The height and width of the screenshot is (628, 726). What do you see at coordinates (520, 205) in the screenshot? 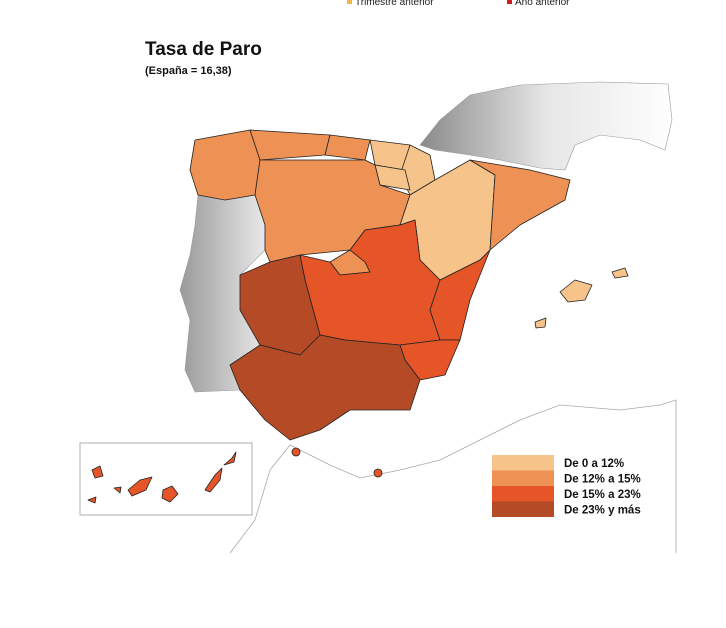
I see `cataluna` at bounding box center [520, 205].